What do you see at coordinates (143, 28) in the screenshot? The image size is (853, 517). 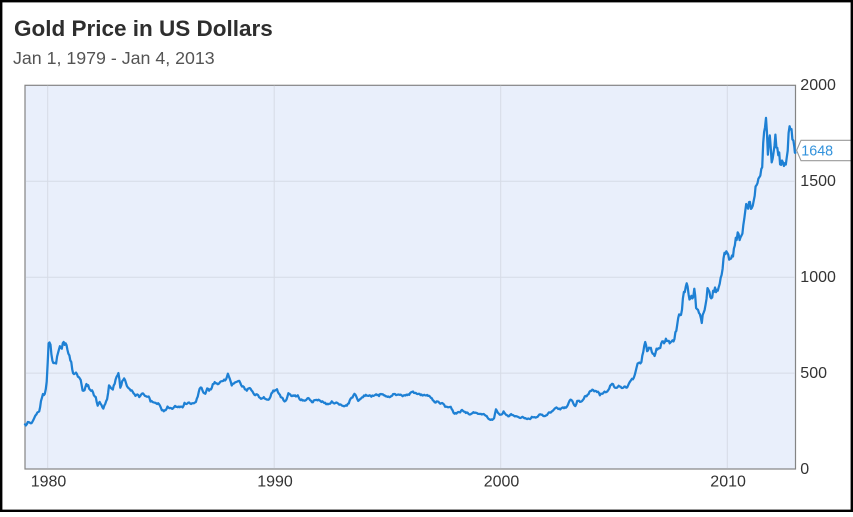 I see `svg-text: Gold Price in US Dollars` at bounding box center [143, 28].